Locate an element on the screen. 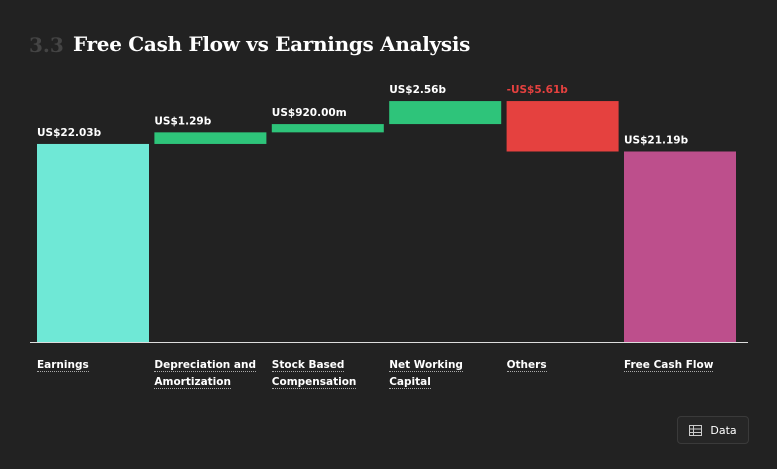 Image resolution: width=777 pixels, height=469 pixels. category-label: Stock Based Compensation is located at coordinates (327, 374).